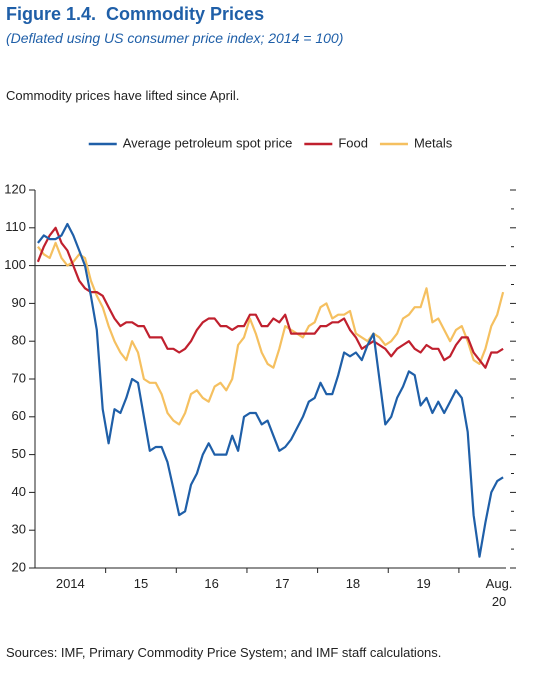 The image size is (540, 675). I want to click on y-tick-label: 110, so click(15, 226).